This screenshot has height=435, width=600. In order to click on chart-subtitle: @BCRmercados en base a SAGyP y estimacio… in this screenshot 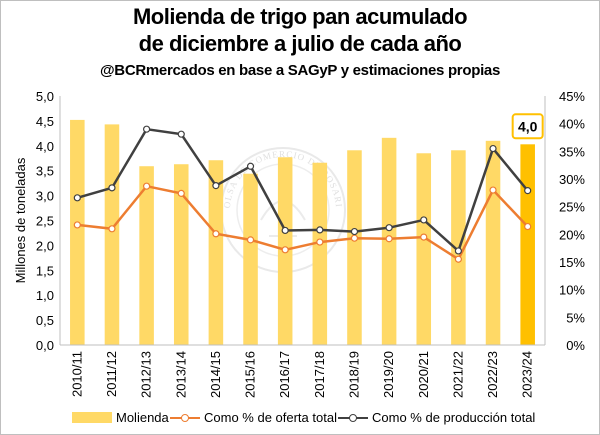, I will do `click(300, 70)`.